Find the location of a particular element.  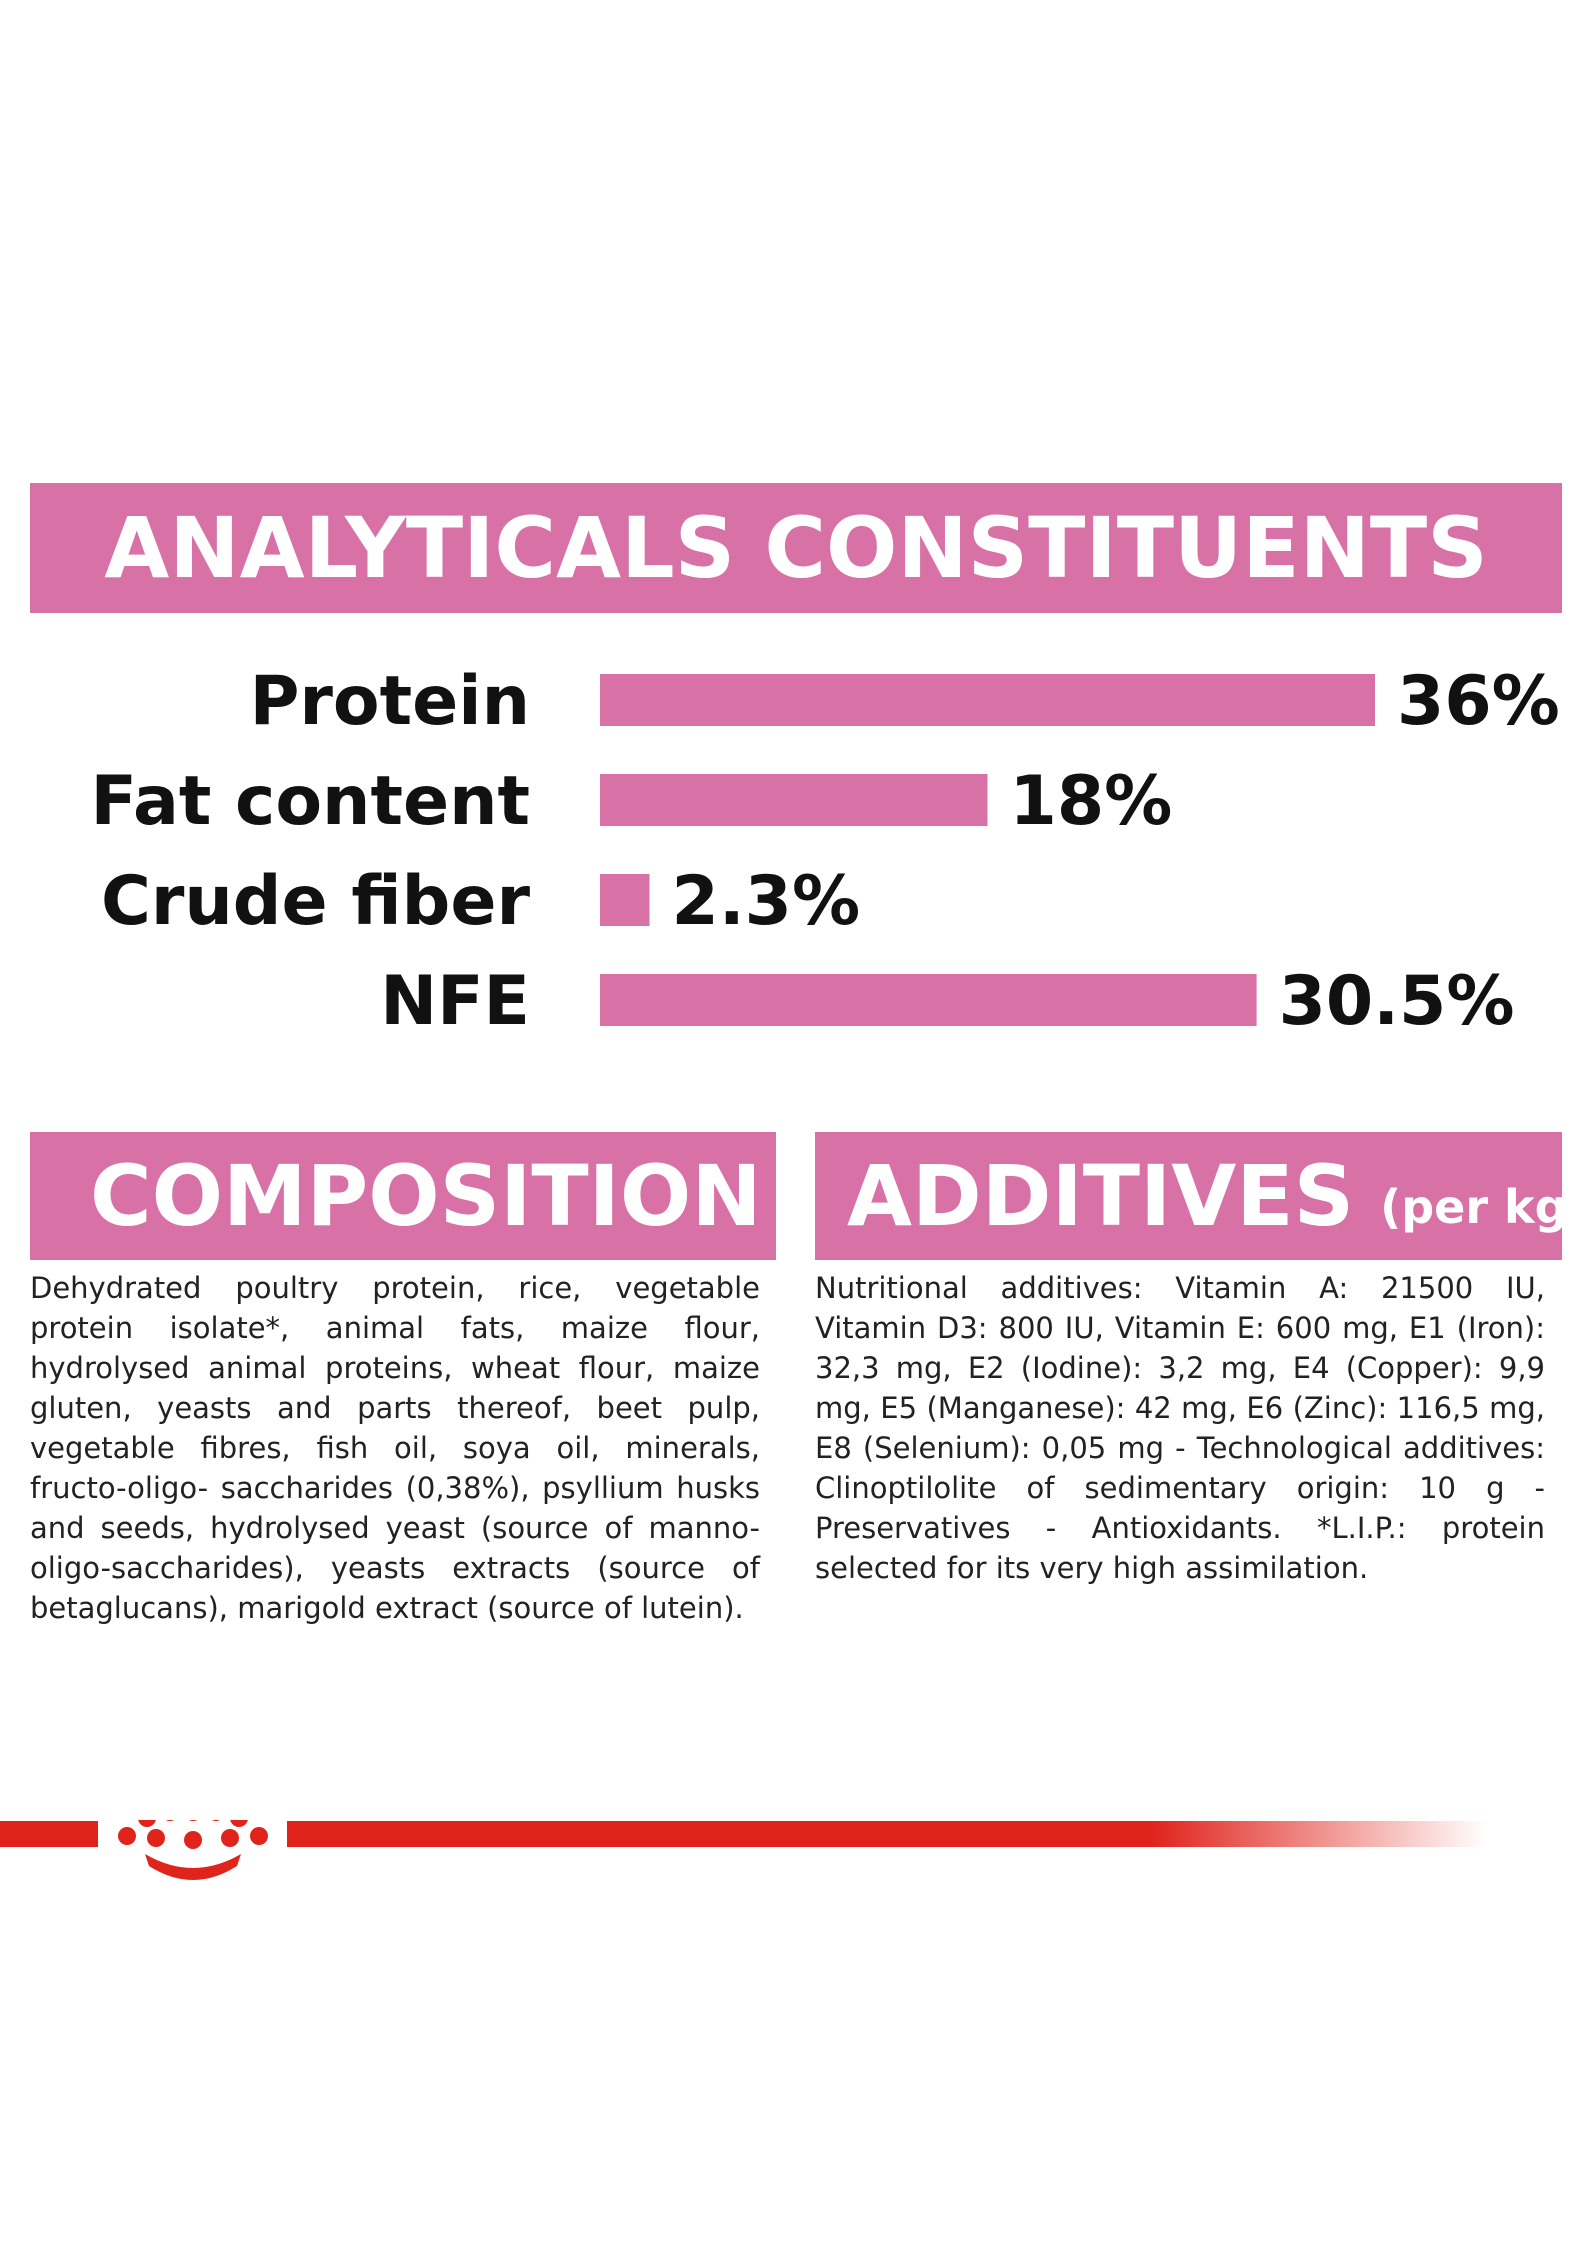

value-label-nfe: 30.5% is located at coordinates (1397, 1001).